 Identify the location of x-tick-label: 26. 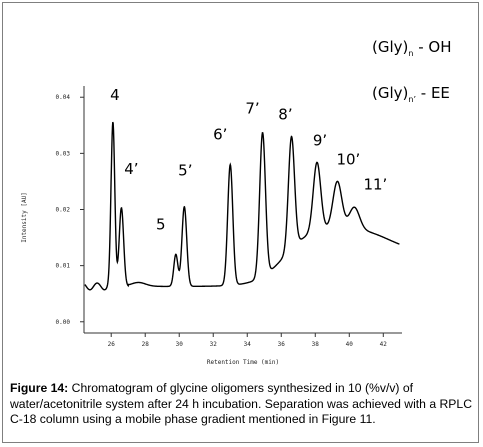
(112, 344).